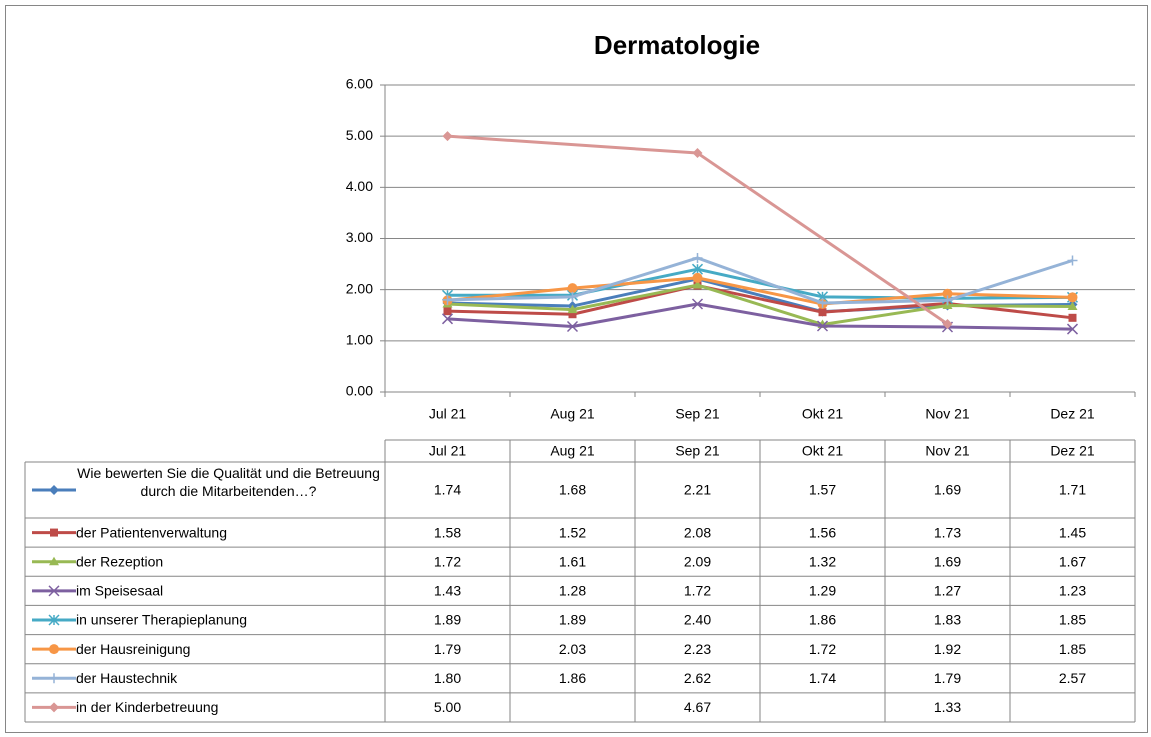 The height and width of the screenshot is (737, 1151). Describe the element at coordinates (572, 451) in the screenshot. I see `table-header: Aug 21` at that location.